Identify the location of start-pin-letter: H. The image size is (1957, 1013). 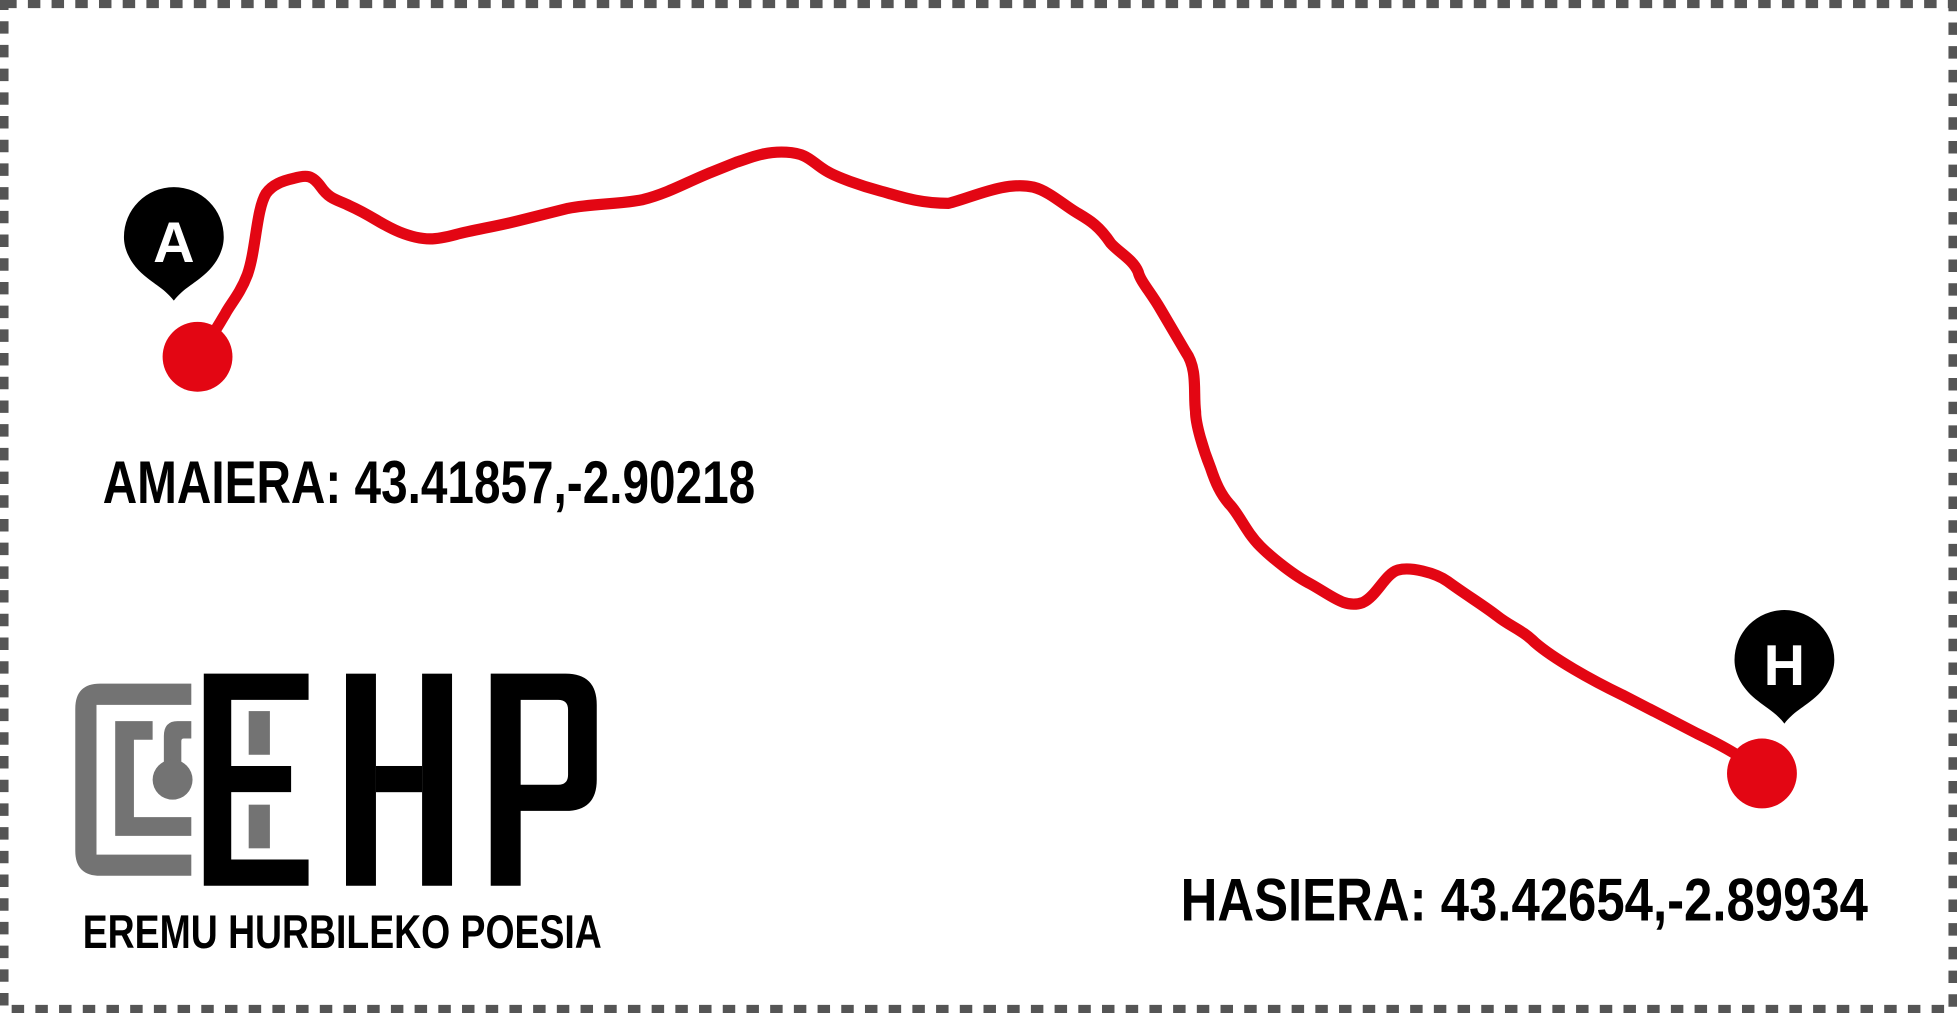
(1784, 666).